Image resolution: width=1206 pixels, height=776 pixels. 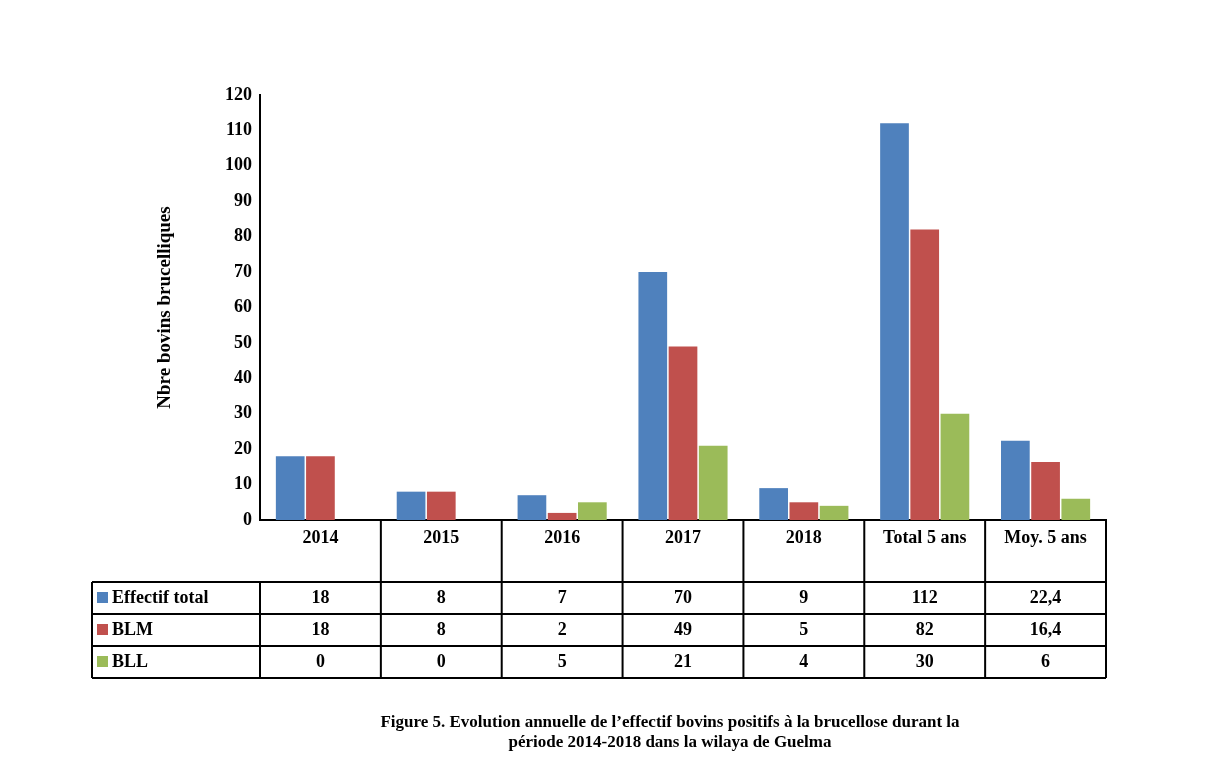 What do you see at coordinates (683, 660) in the screenshot?
I see `data-label: 21` at bounding box center [683, 660].